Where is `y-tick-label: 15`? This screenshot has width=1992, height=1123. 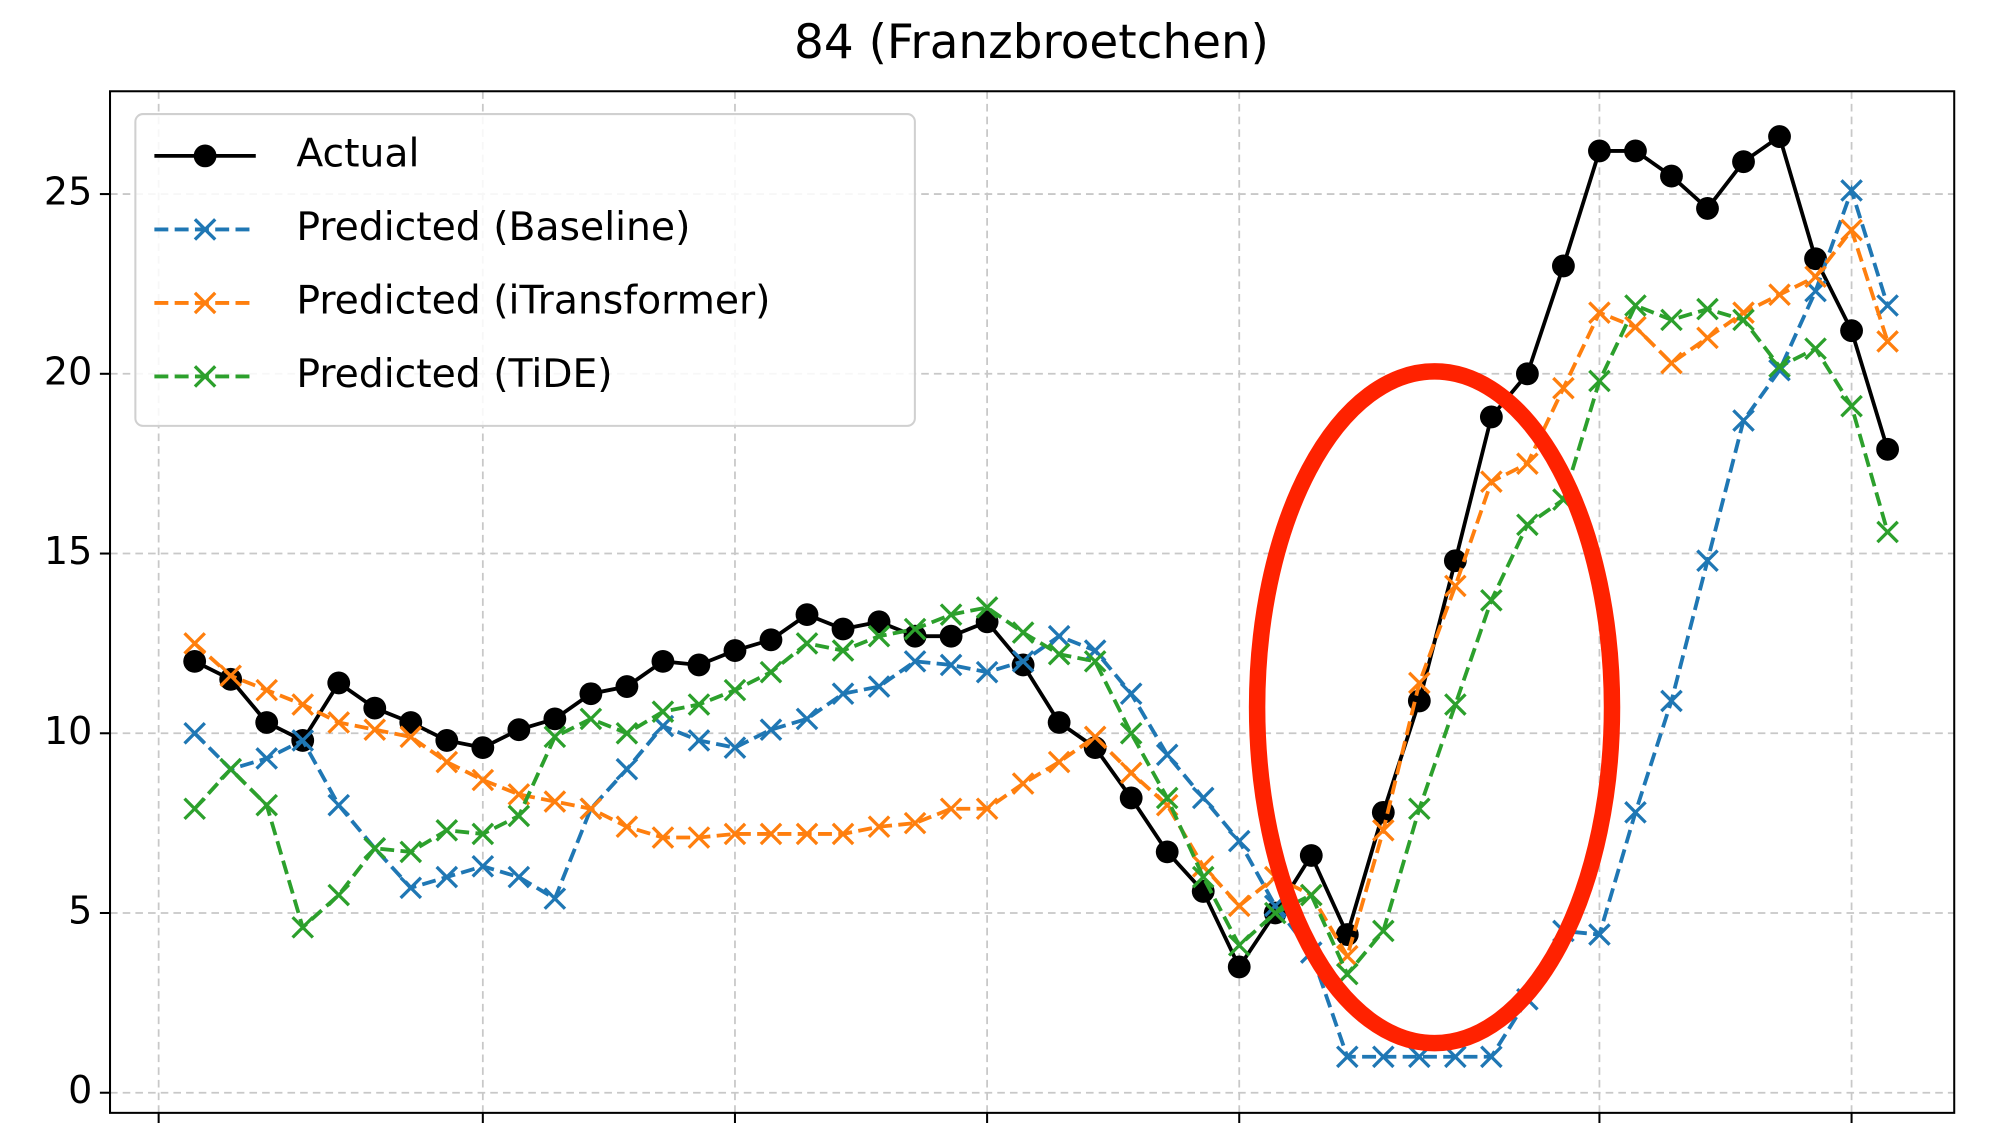 y-tick-label: 15 is located at coordinates (68, 551).